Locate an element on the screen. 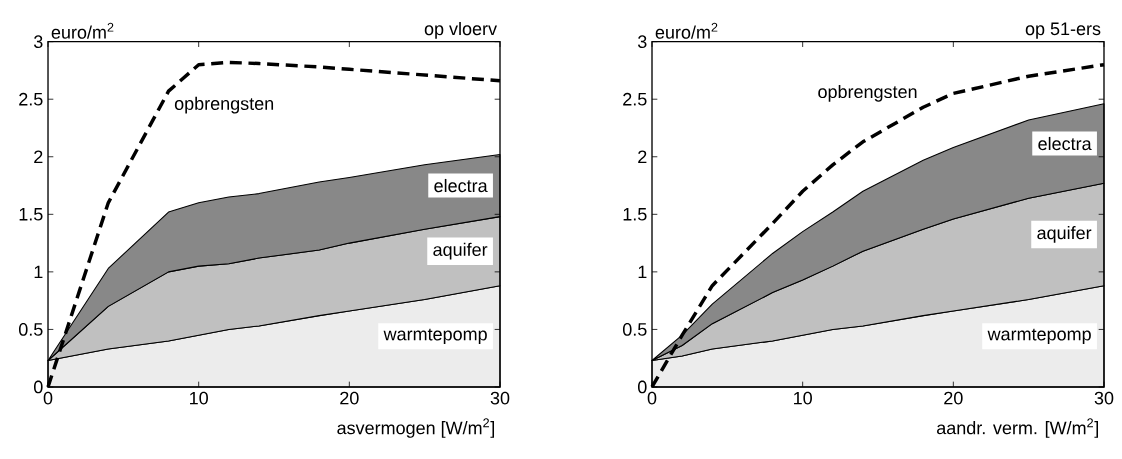 This screenshot has height=459, width=1122. series-label: aquifer is located at coordinates (460, 251).